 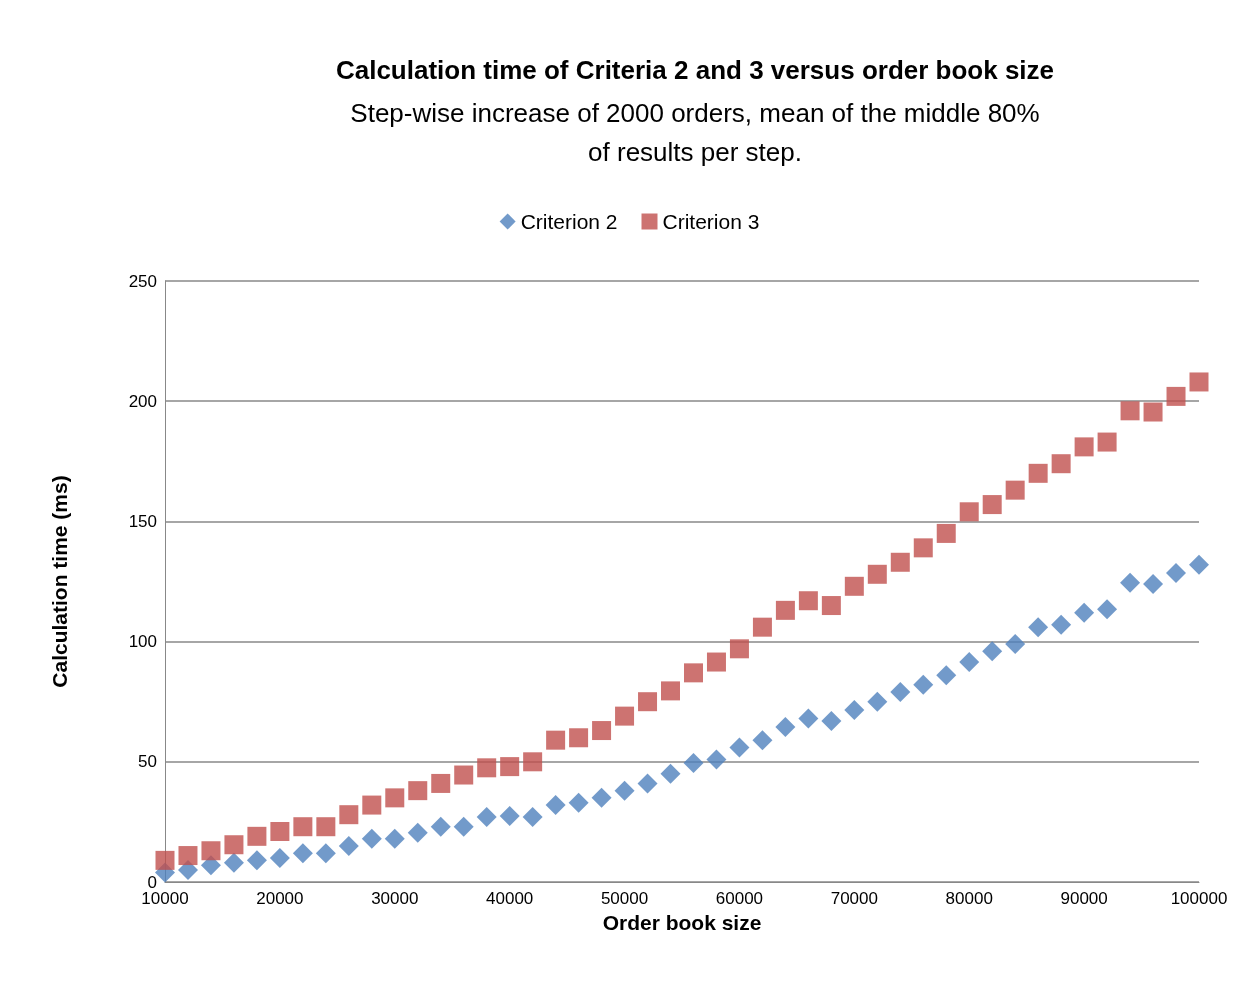 What do you see at coordinates (147, 762) in the screenshot?
I see `y-tick-label: 50` at bounding box center [147, 762].